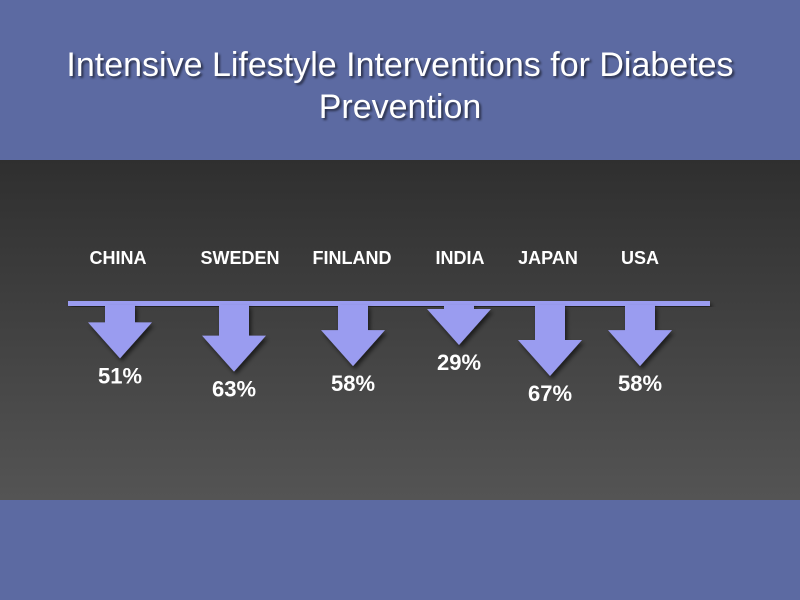  I want to click on country-label-china: CHINA, so click(118, 258).